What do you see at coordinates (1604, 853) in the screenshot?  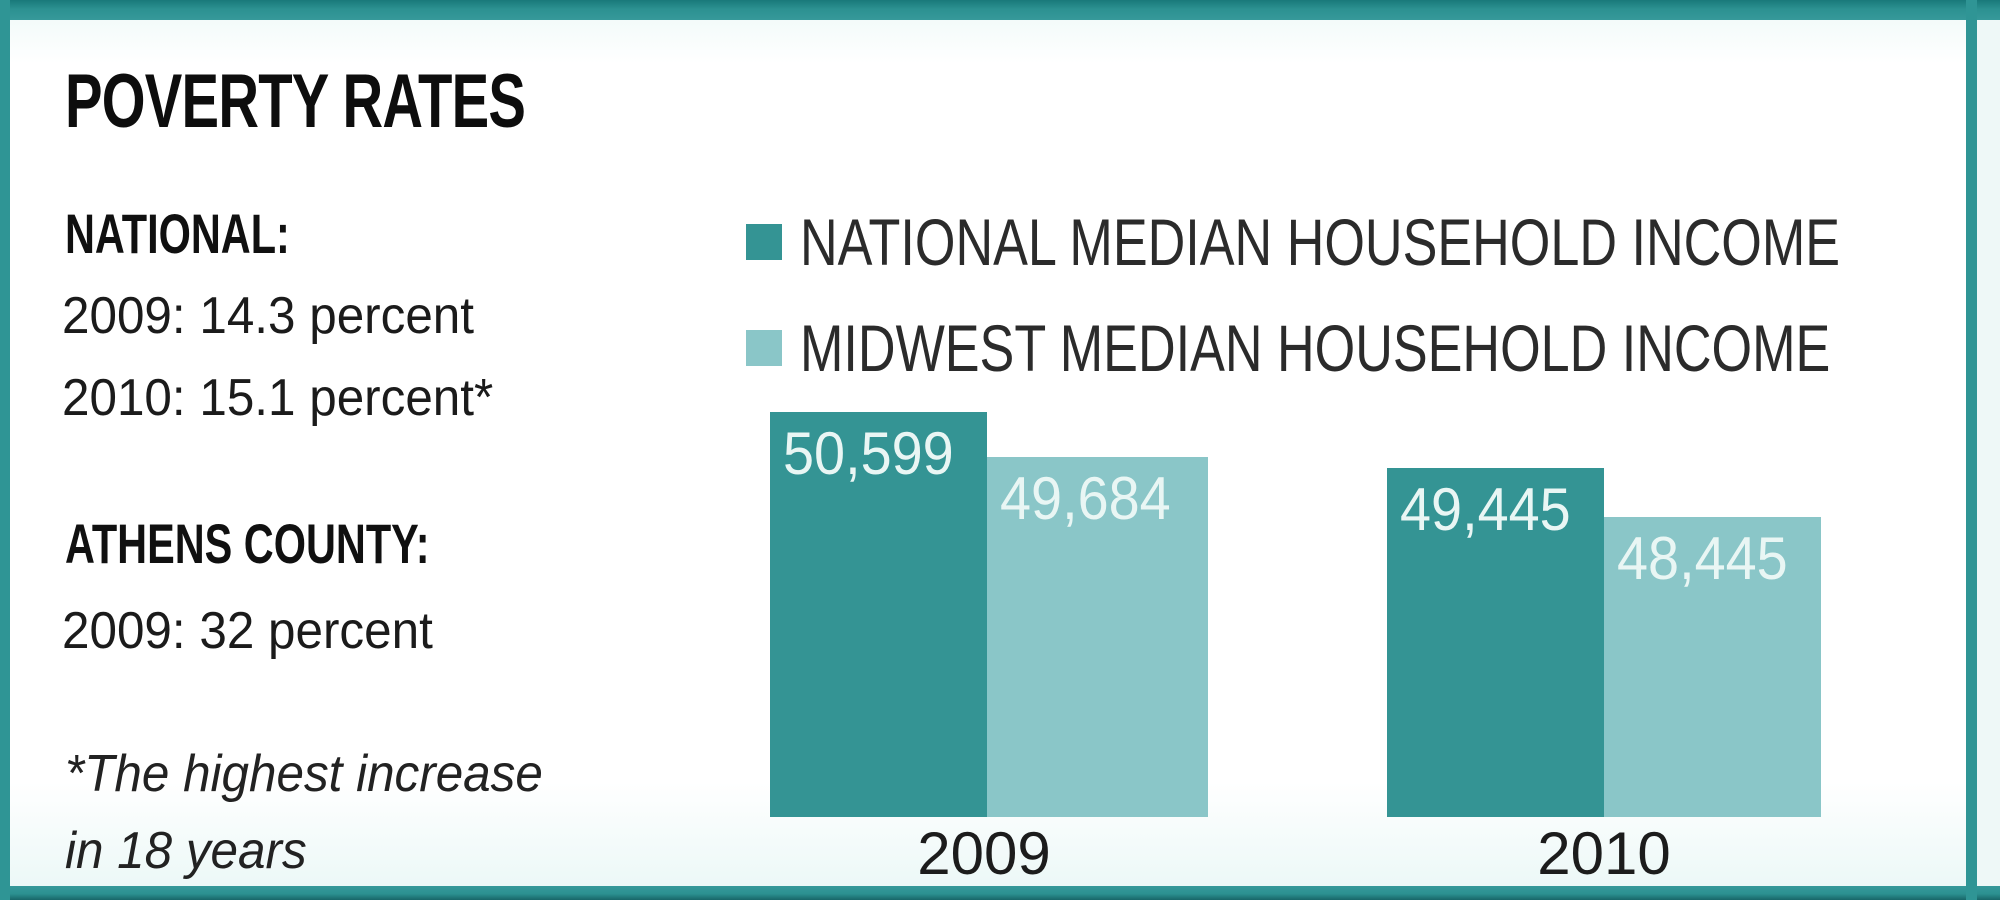 I see `x-axis-label-2010: 2010` at bounding box center [1604, 853].